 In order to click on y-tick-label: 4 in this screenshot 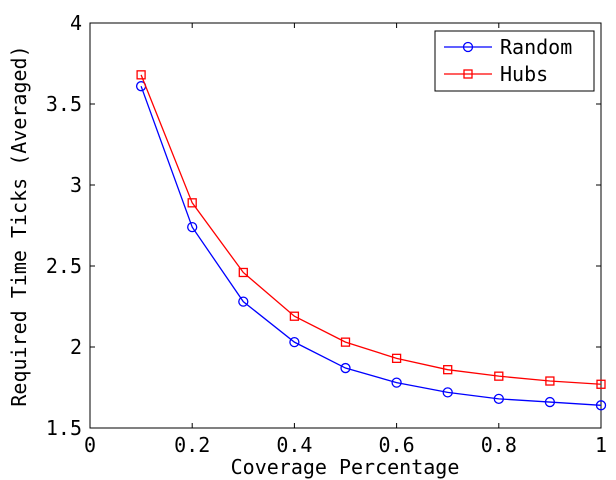, I will do `click(76, 23)`.